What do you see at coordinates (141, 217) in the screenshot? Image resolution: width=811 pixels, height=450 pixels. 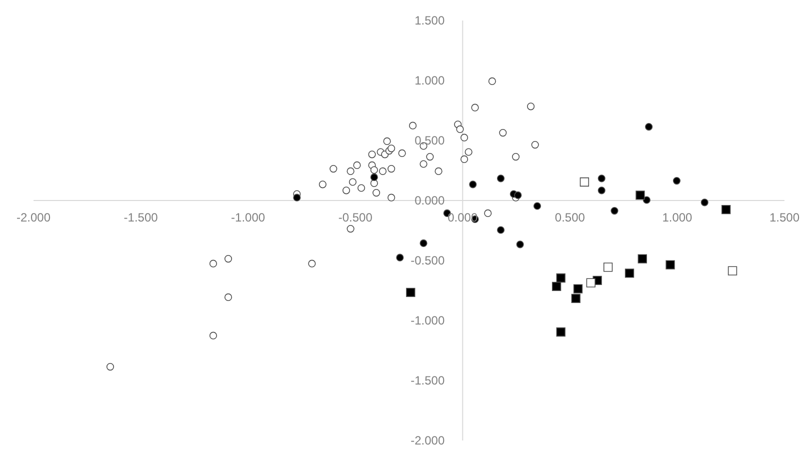 I see `x-tick-label: -1.500` at bounding box center [141, 217].